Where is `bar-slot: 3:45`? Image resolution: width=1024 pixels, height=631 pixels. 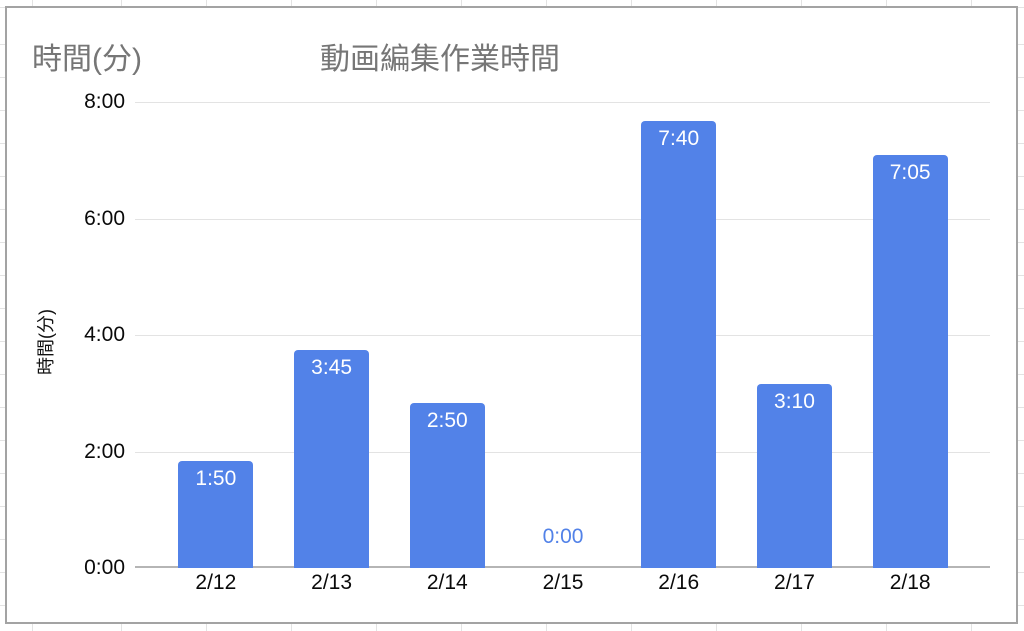
bar-slot: 3:45 is located at coordinates (332, 335).